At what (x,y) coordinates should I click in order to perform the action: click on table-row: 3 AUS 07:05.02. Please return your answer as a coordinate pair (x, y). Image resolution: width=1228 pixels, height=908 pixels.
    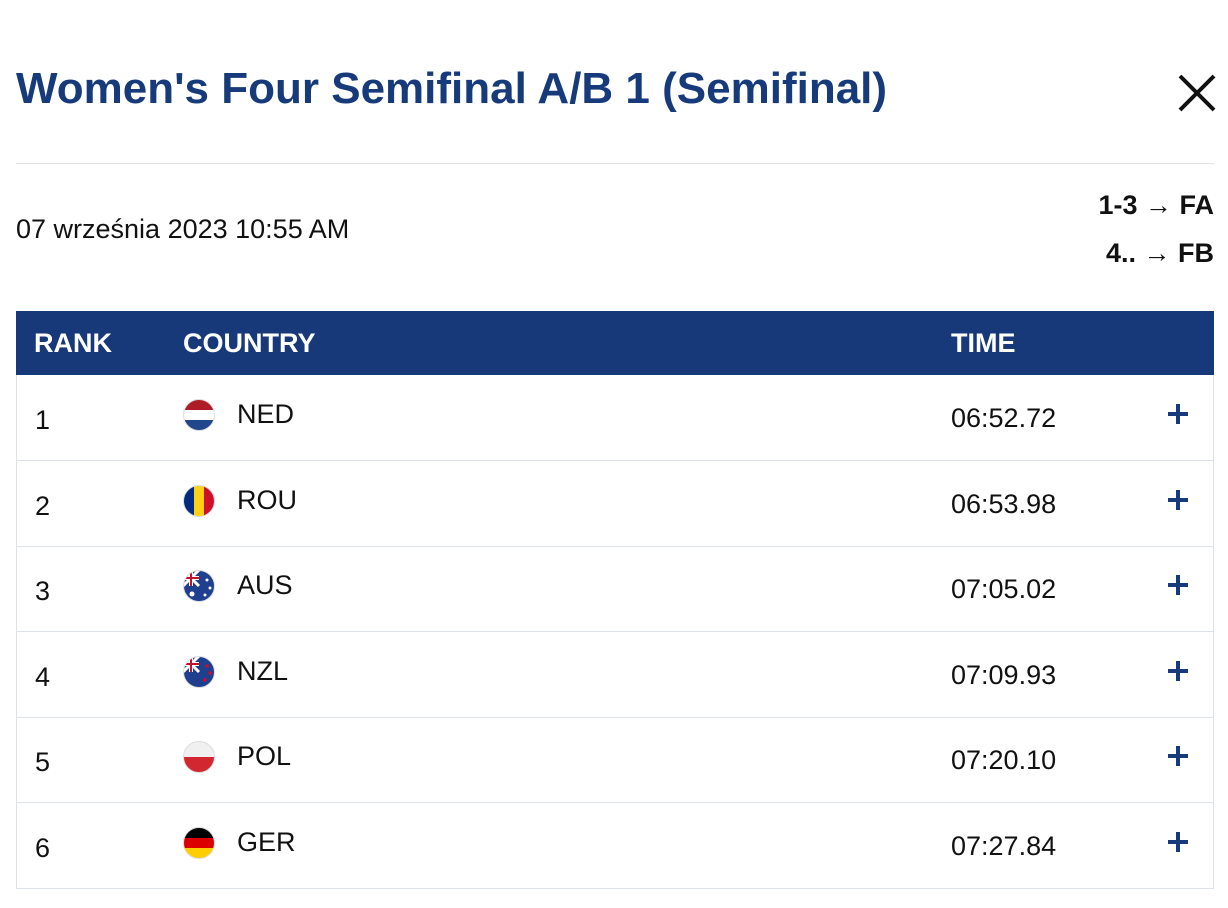
    Looking at the image, I should click on (615, 589).